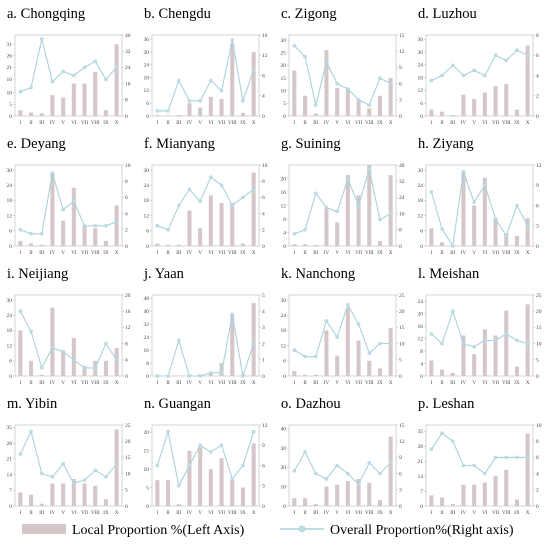  I want to click on panel-title: f. Mianyang, so click(179, 144).